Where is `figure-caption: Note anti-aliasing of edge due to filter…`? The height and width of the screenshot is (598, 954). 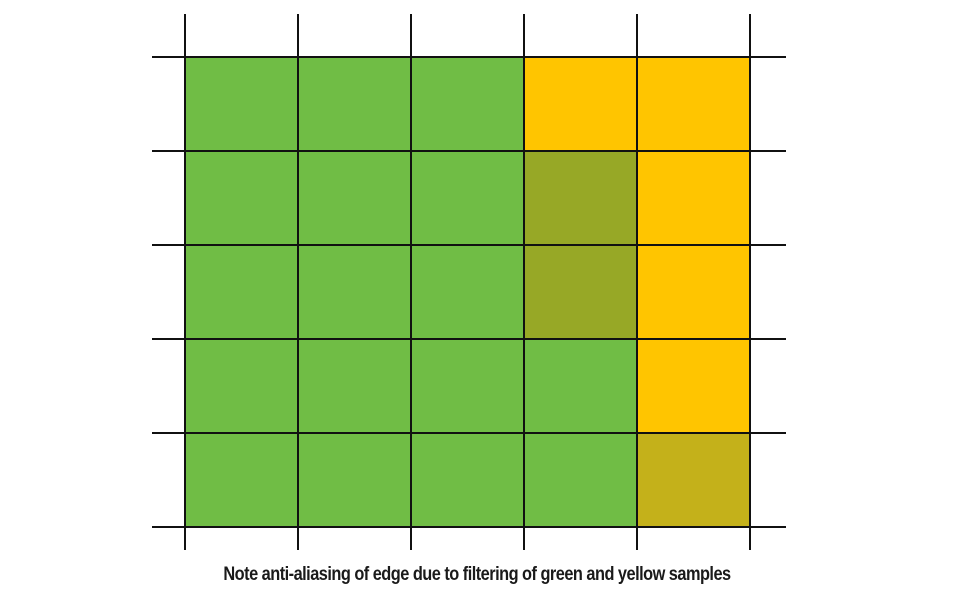 figure-caption: Note anti-aliasing of edge due to filter… is located at coordinates (477, 574).